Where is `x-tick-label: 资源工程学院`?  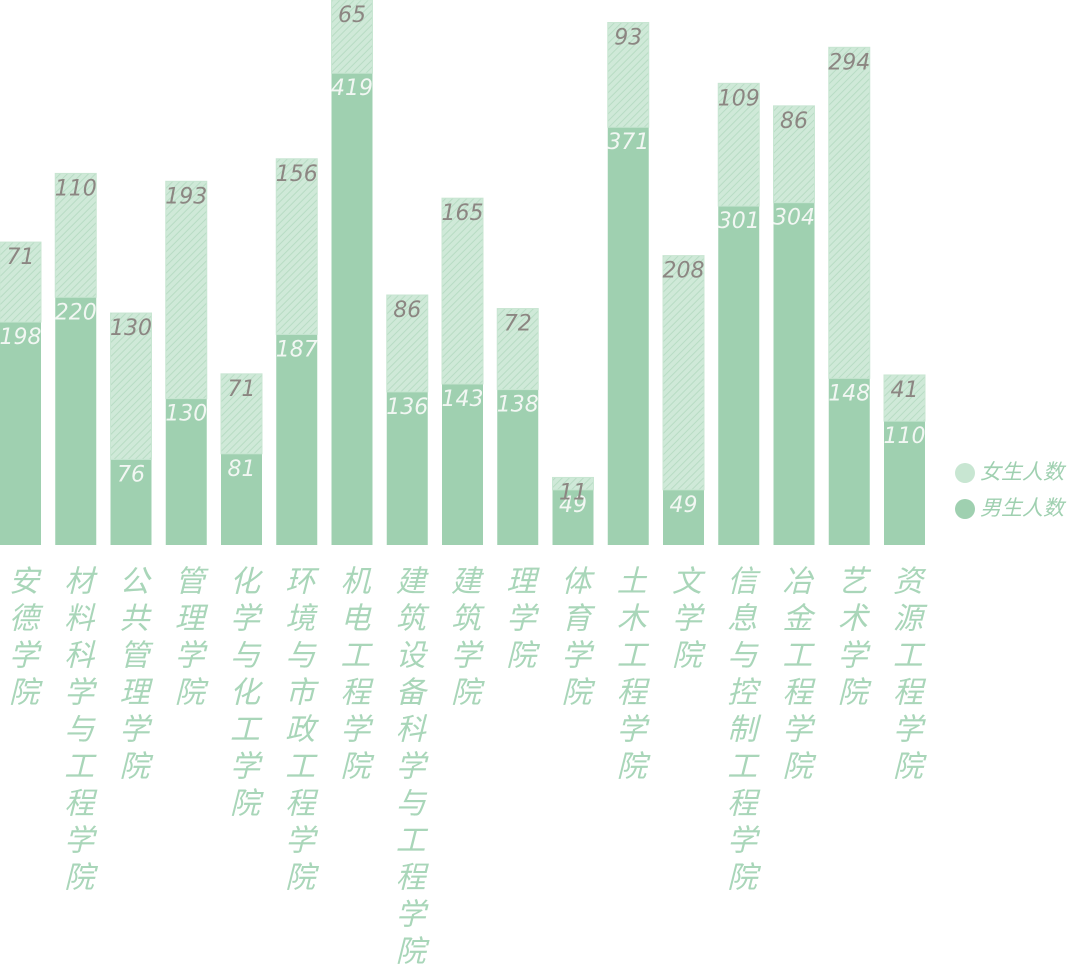
x-tick-label: 资源工程学院 is located at coordinates (904, 676).